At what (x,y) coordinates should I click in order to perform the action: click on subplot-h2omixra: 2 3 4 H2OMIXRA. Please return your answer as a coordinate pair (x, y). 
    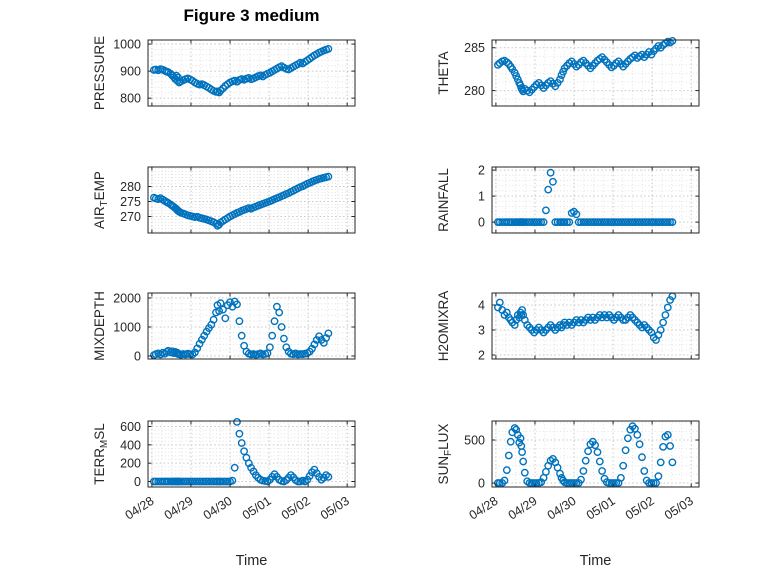
    Looking at the image, I should click on (570, 329).